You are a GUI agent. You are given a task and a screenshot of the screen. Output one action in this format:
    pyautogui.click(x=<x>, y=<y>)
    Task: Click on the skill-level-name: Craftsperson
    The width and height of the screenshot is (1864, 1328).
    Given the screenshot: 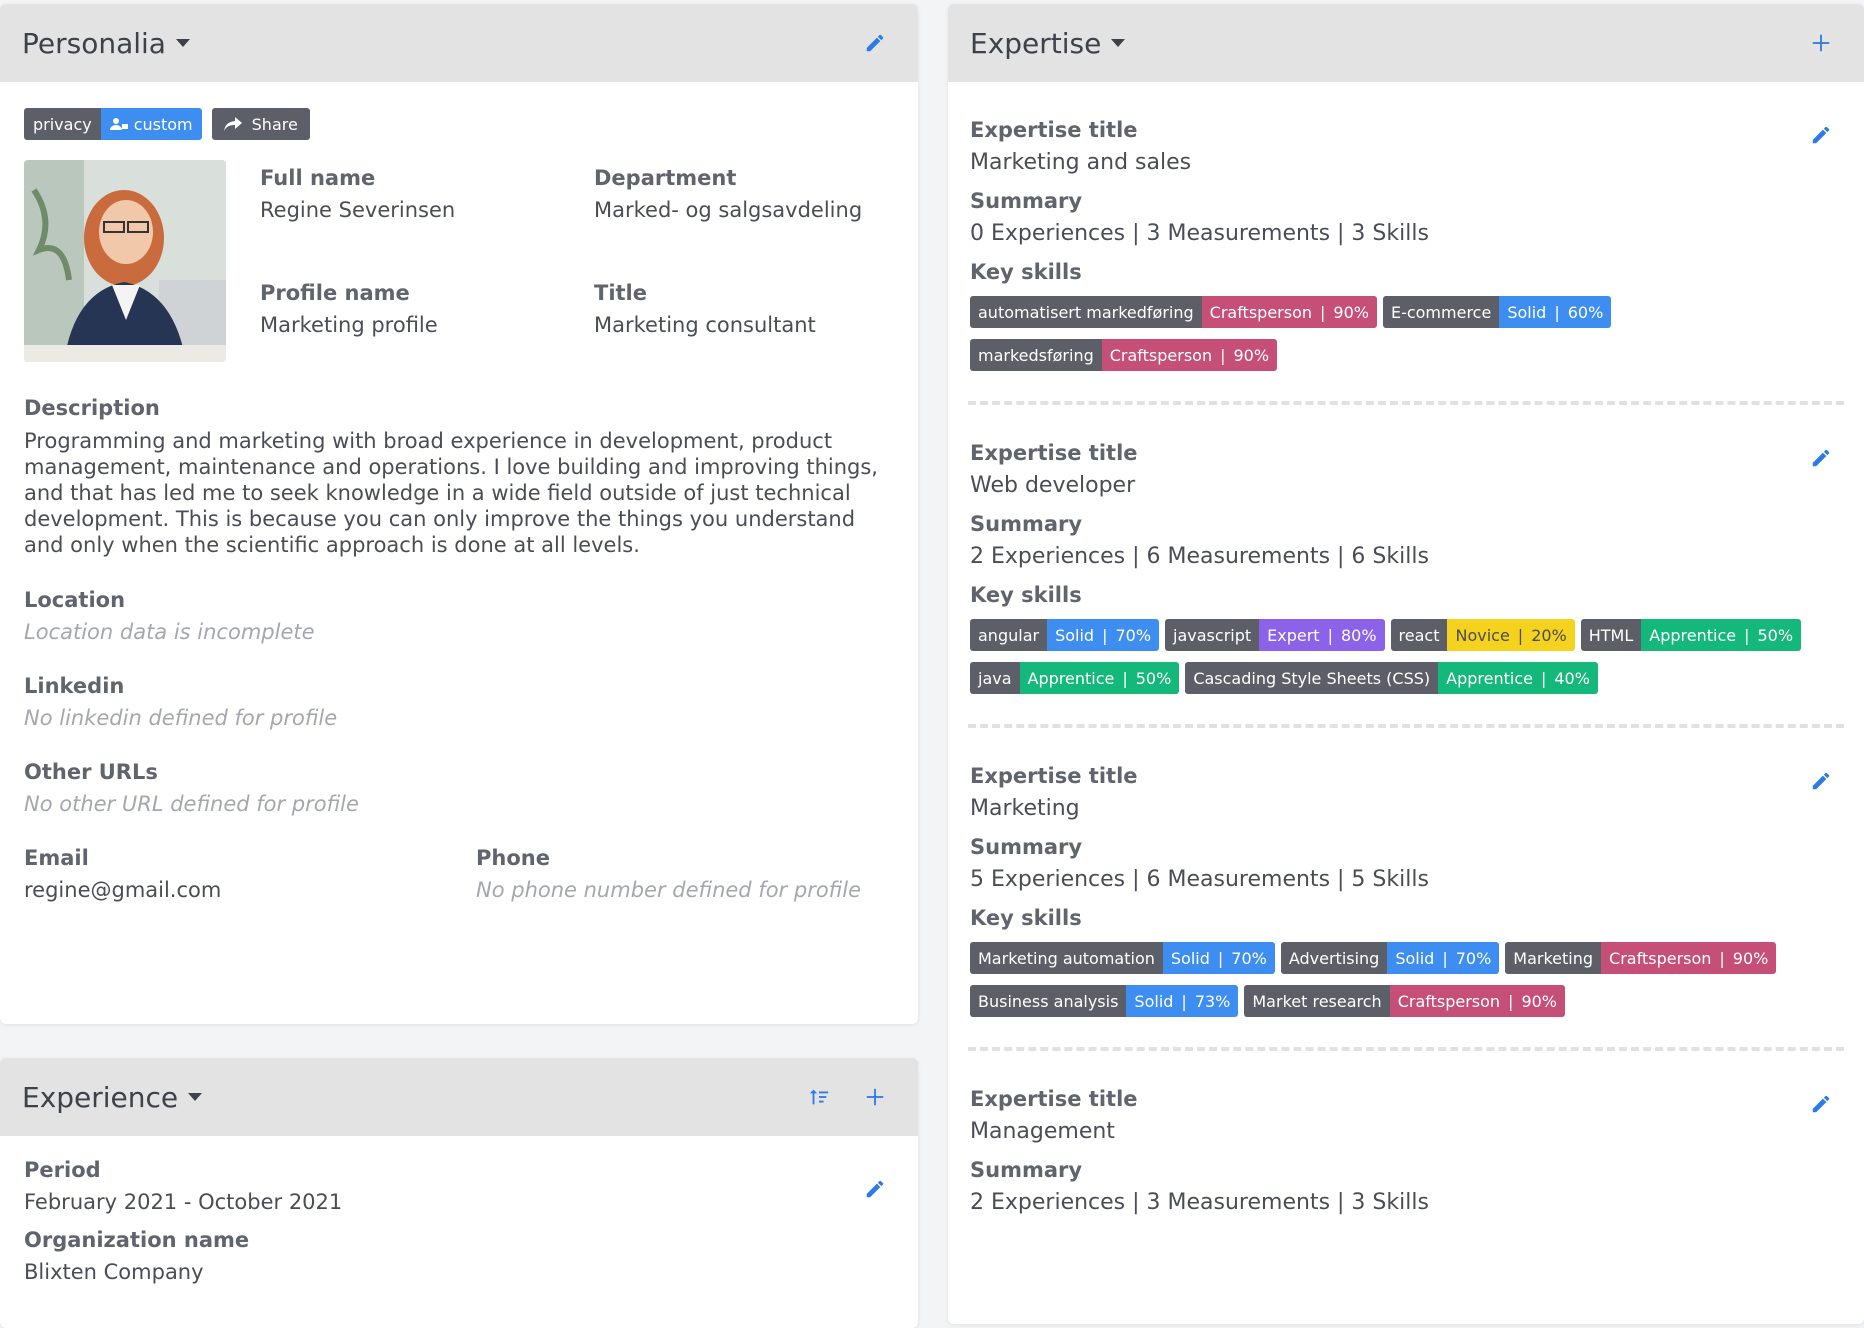 What is the action you would take?
    pyautogui.click(x=1260, y=312)
    